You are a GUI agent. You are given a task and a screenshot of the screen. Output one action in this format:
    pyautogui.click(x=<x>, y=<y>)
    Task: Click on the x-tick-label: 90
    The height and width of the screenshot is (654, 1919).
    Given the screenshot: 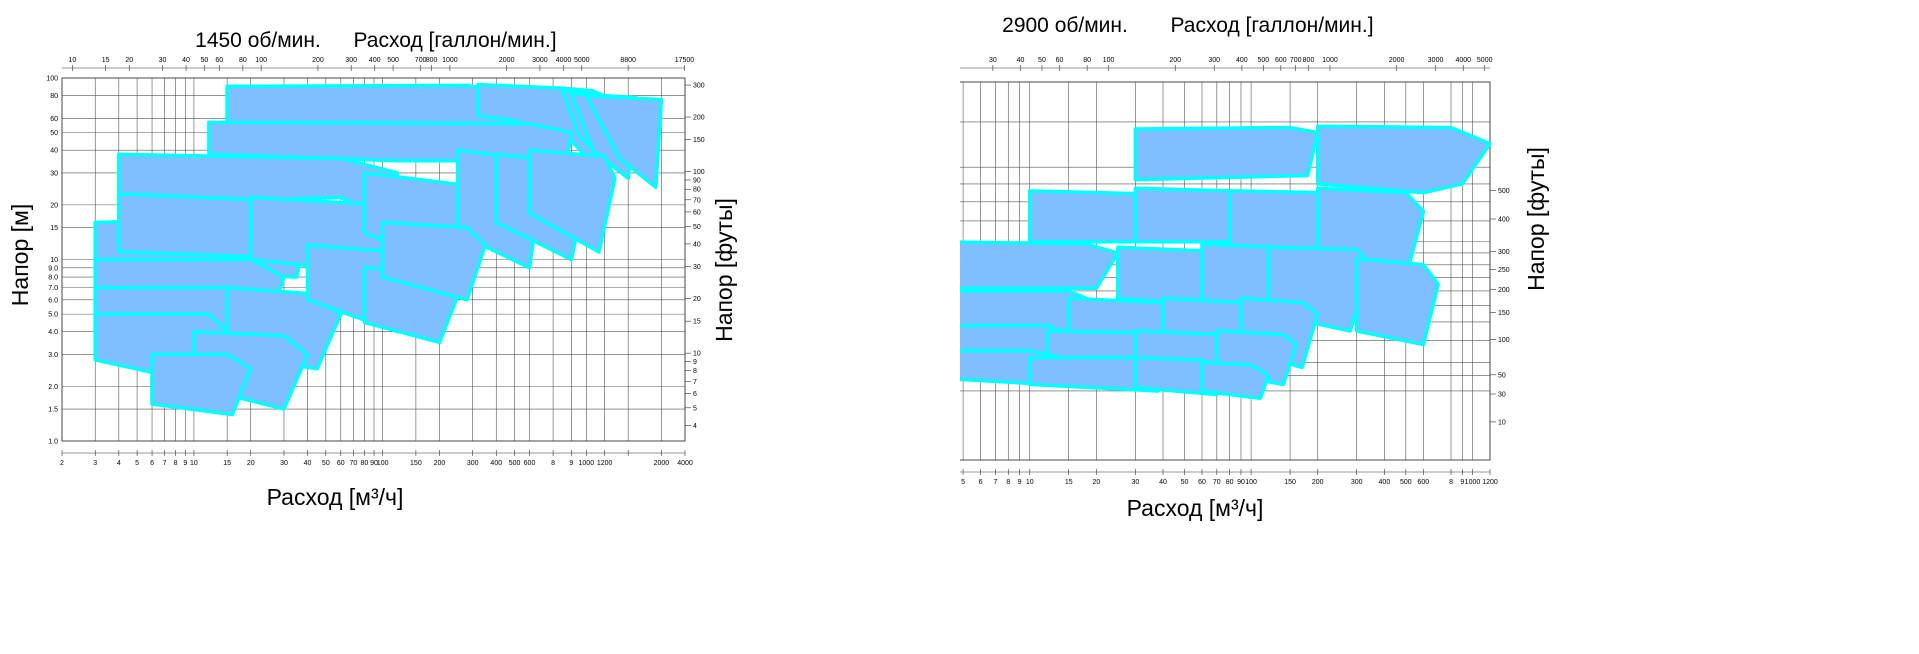 What is the action you would take?
    pyautogui.click(x=1241, y=482)
    